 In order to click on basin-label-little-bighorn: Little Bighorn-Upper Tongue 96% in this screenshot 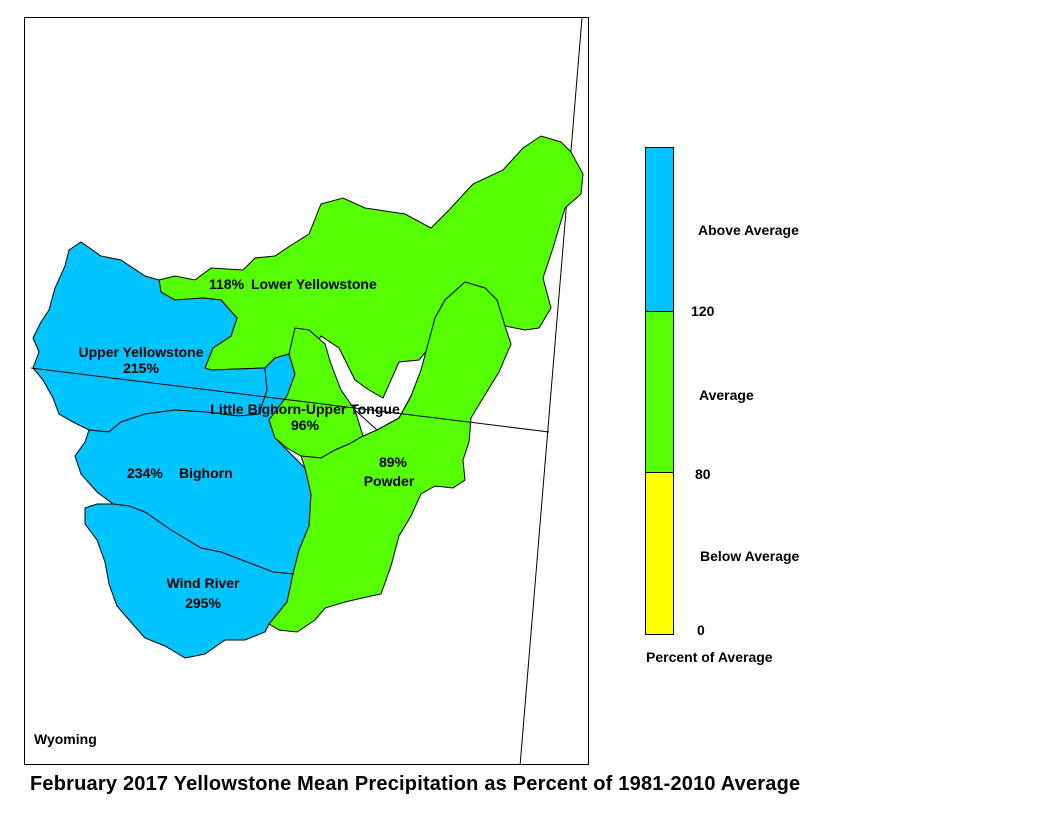, I will do `click(305, 417)`.